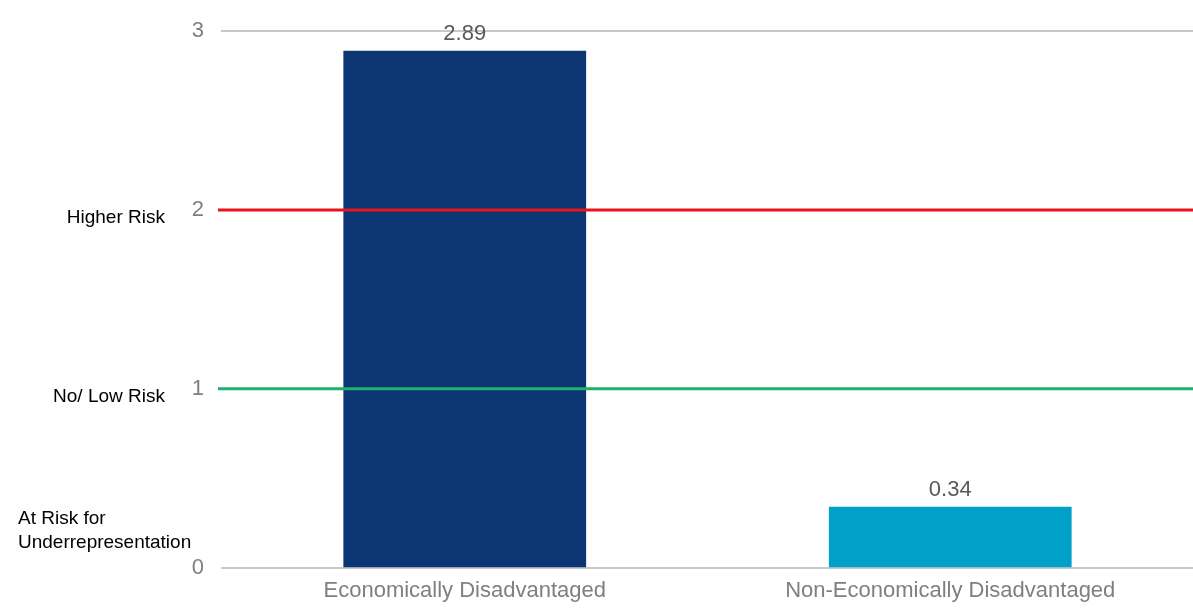  Describe the element at coordinates (109, 396) in the screenshot. I see `ref-line-label: No/ Low Risk` at that location.